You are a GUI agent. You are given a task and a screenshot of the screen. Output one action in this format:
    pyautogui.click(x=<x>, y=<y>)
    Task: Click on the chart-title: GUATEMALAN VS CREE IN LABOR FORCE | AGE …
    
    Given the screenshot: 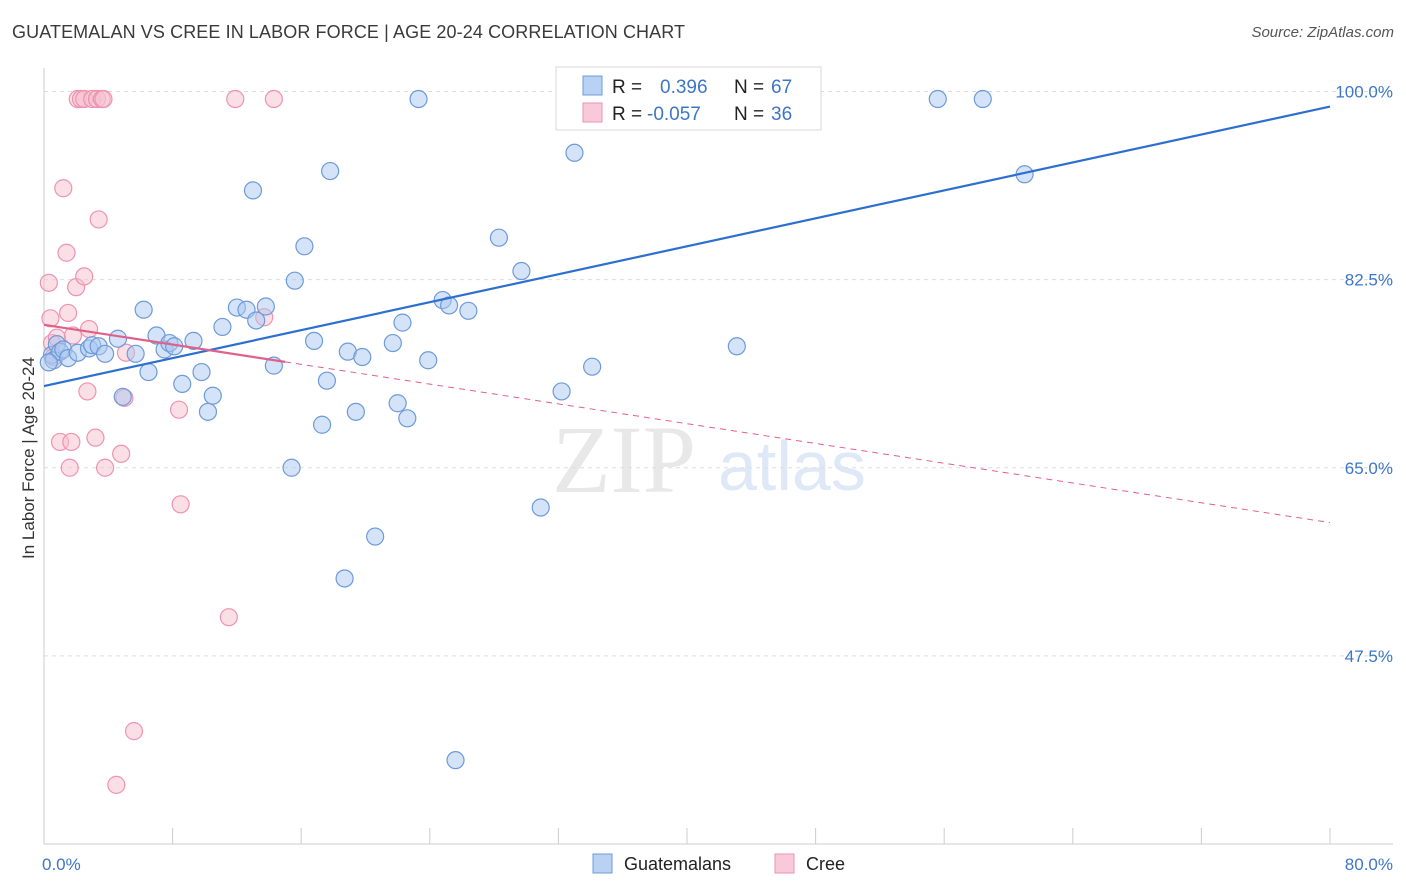 What is the action you would take?
    pyautogui.click(x=349, y=32)
    